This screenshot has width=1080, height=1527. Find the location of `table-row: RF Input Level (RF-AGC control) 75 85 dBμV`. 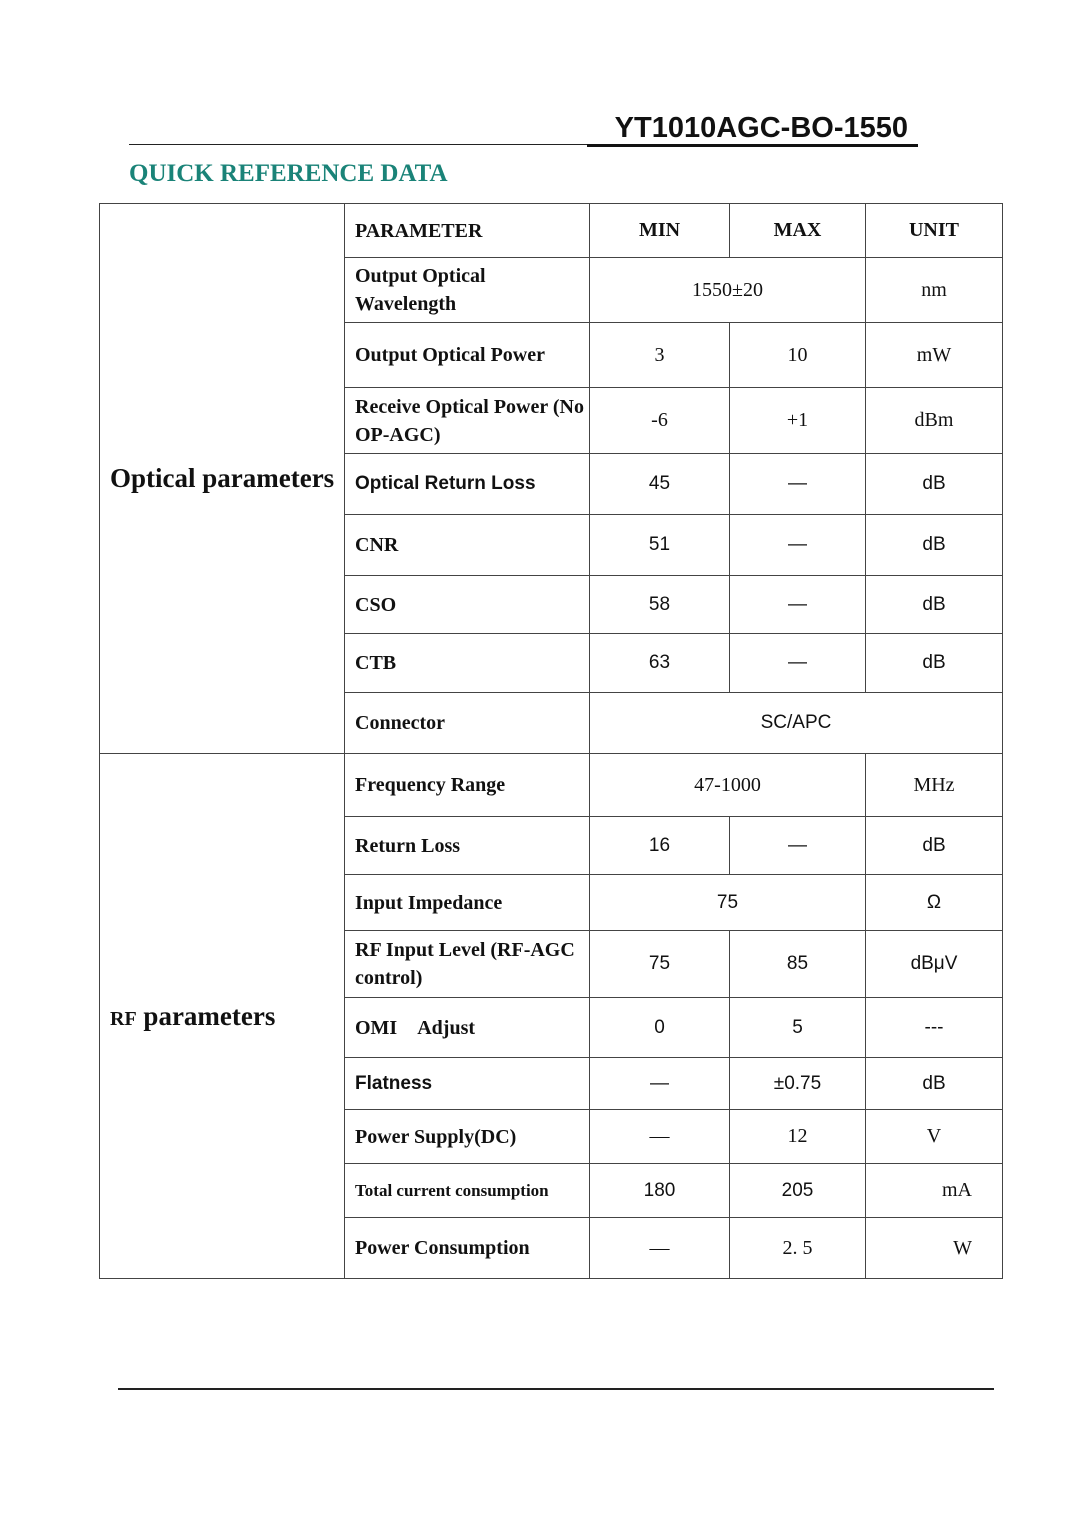

table-row: RF Input Level (RF-AGC control) 75 85 dBμV is located at coordinates (551, 964).